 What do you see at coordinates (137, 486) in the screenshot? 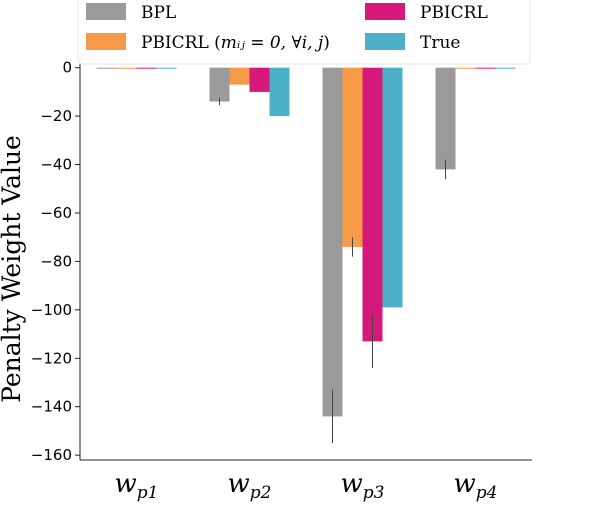
I see `x-tick-label: wp1` at bounding box center [137, 486].